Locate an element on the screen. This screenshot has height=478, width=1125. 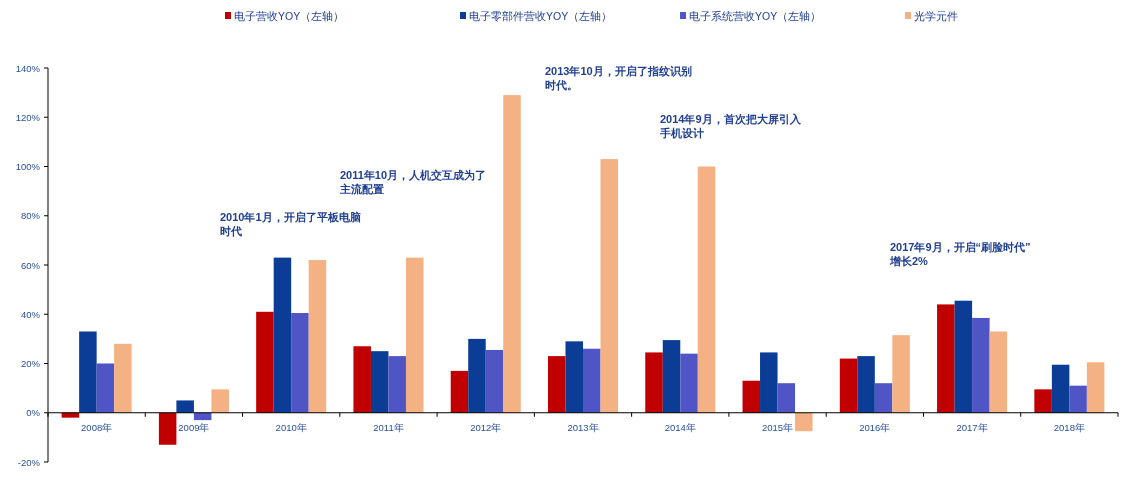
x-tick-label: 2010年 is located at coordinates (291, 427).